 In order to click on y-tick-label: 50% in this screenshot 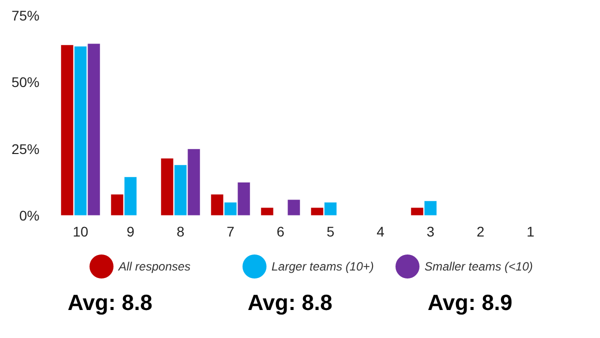, I will do `click(25, 82)`.